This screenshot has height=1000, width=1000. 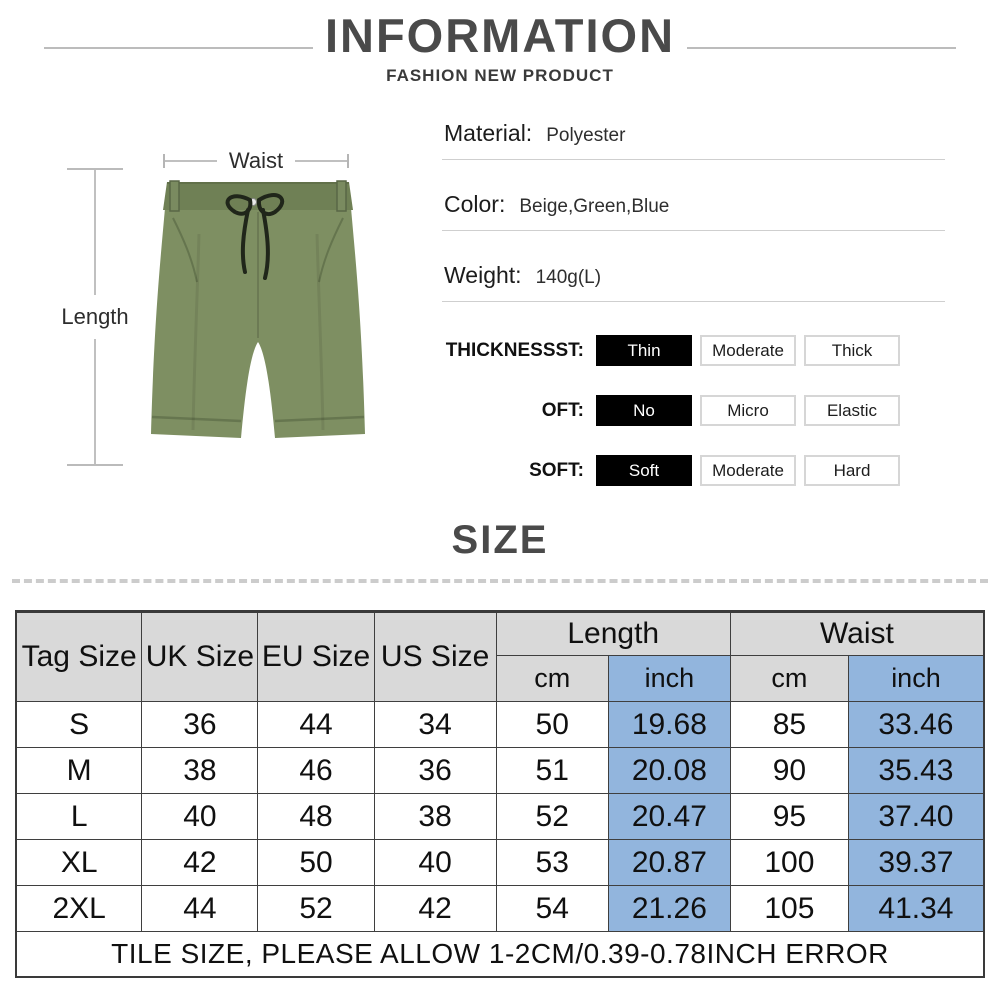 I want to click on length-inch-header: inch, so click(x=669, y=678).